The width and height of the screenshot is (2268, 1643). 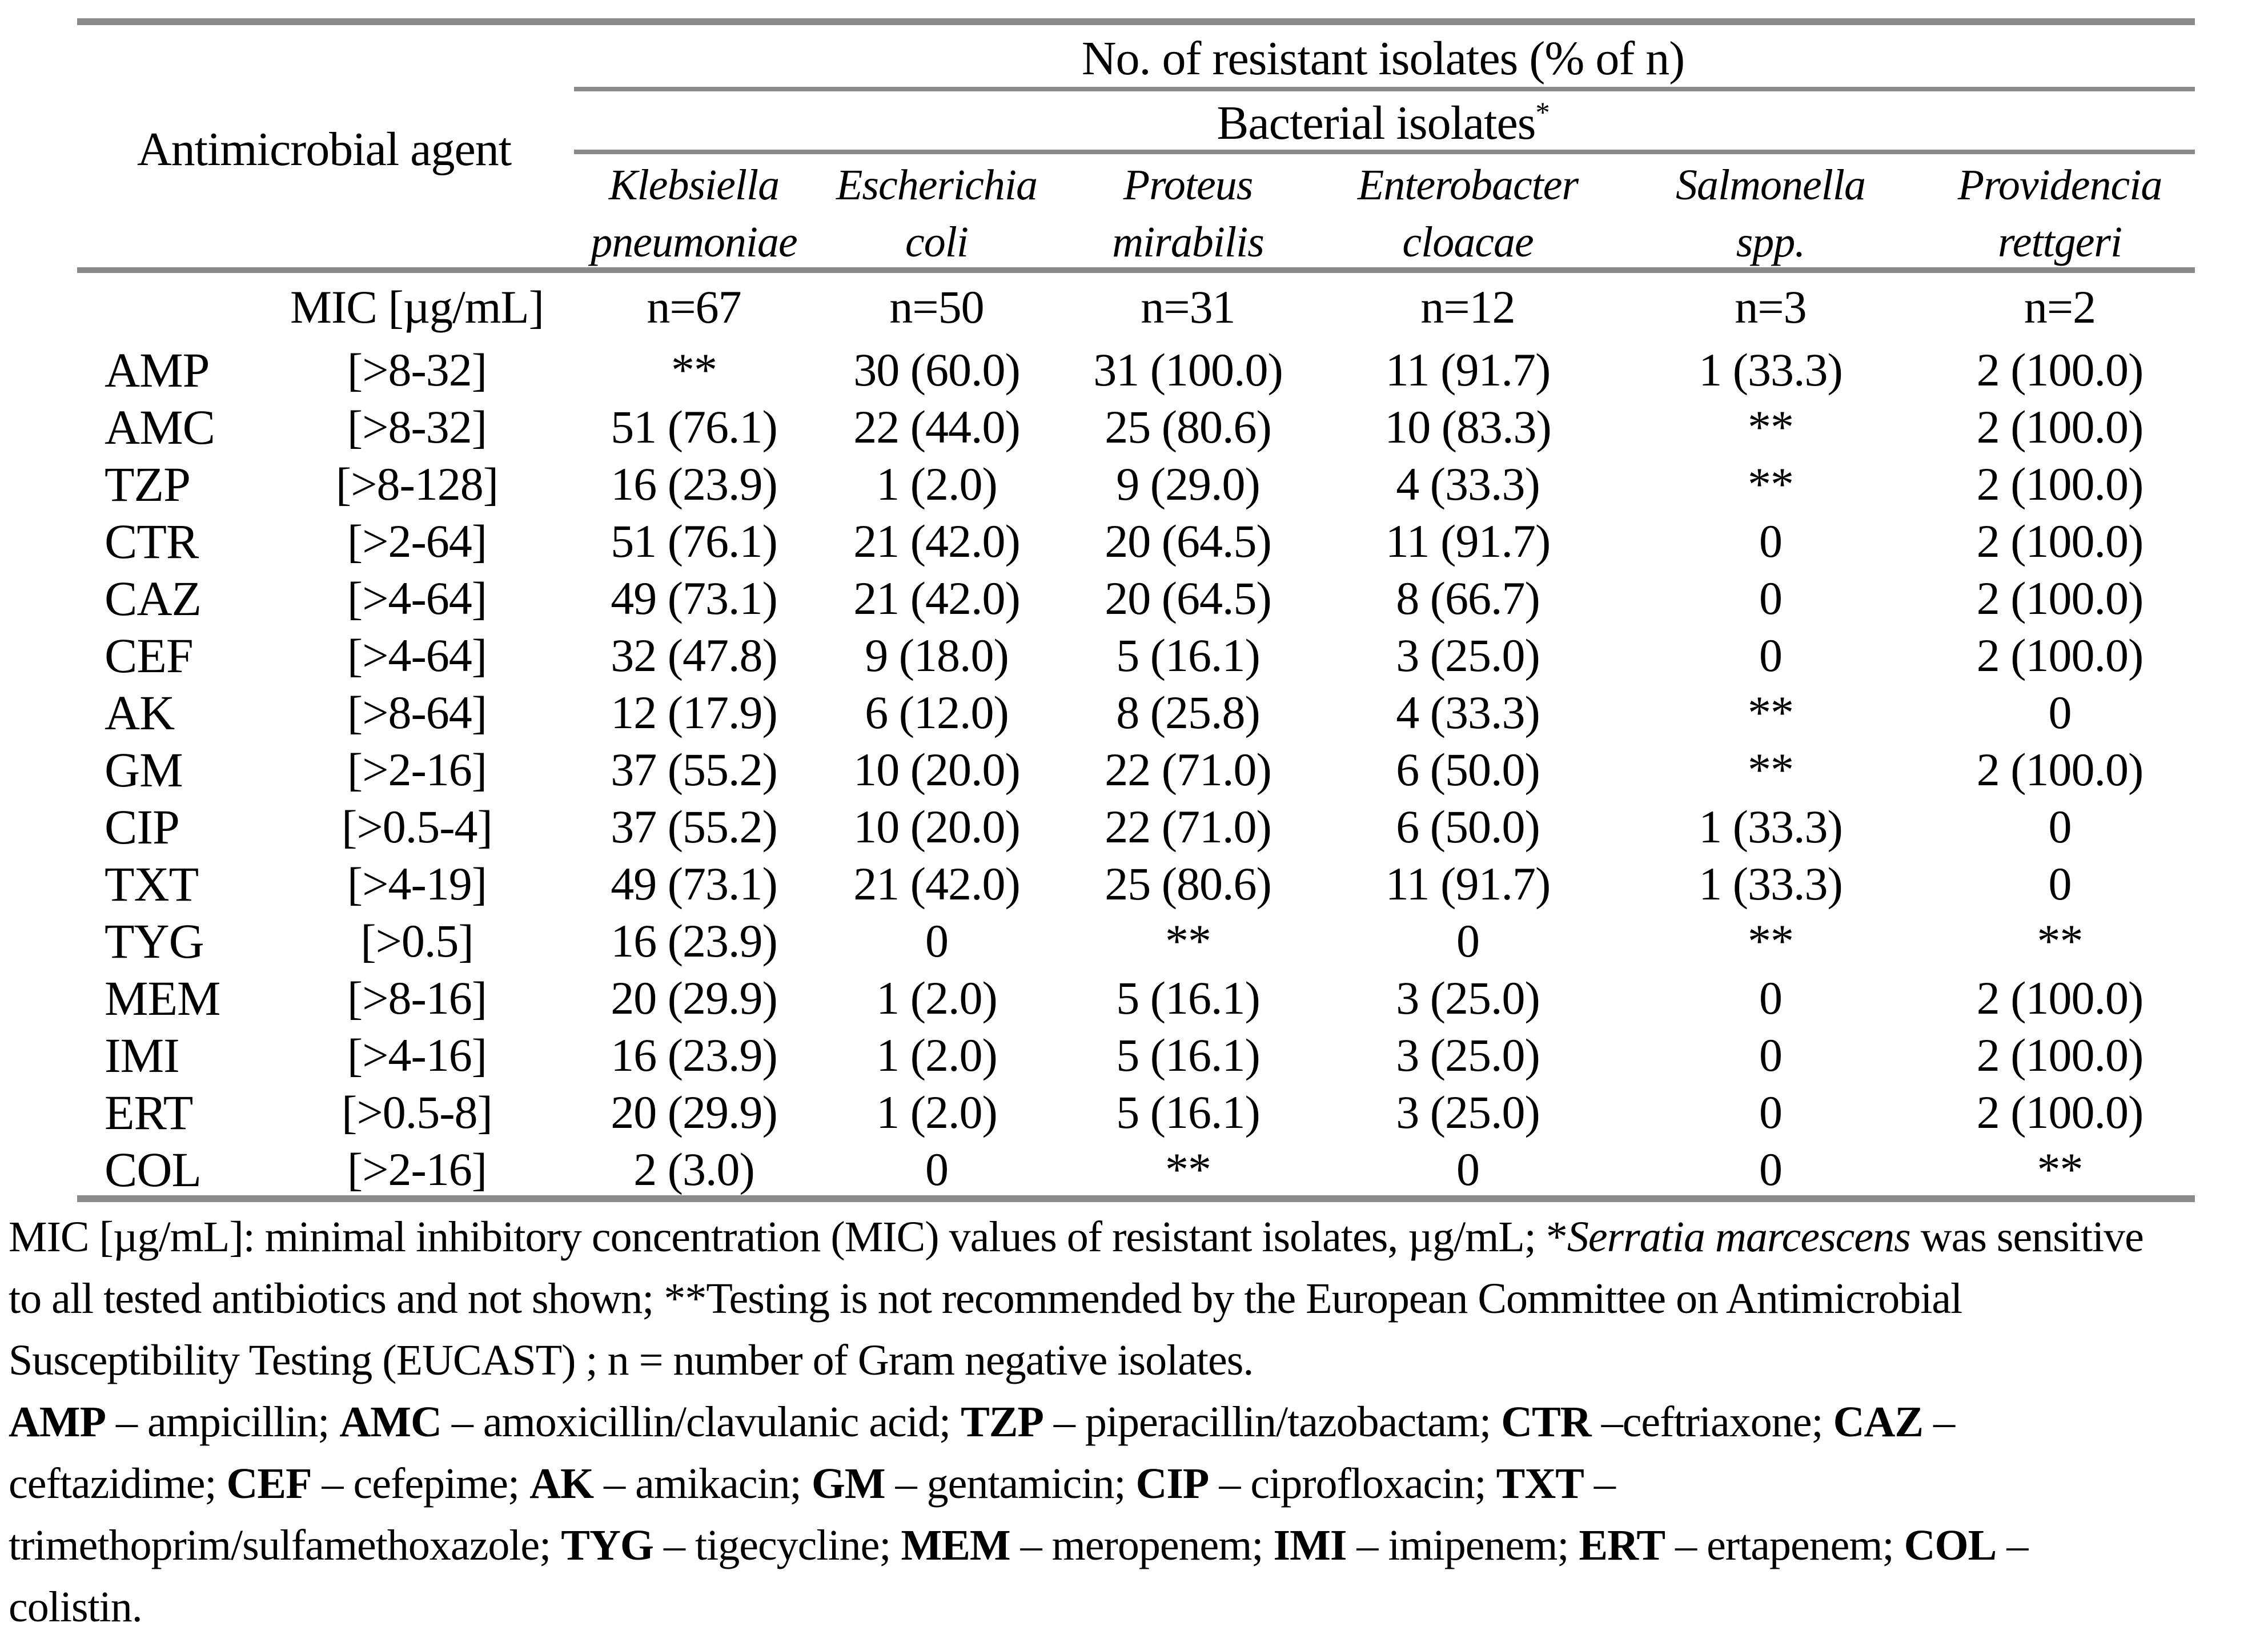 I want to click on species-epithet: mirabilis, so click(x=1188, y=242).